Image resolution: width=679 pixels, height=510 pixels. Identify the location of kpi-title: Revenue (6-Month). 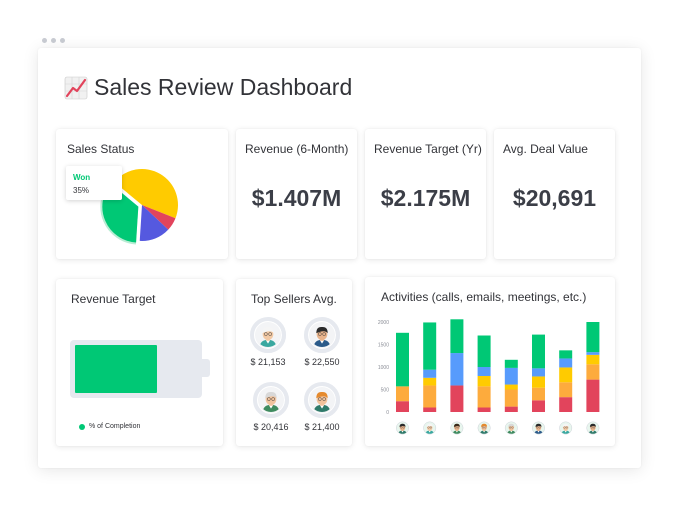
(297, 149).